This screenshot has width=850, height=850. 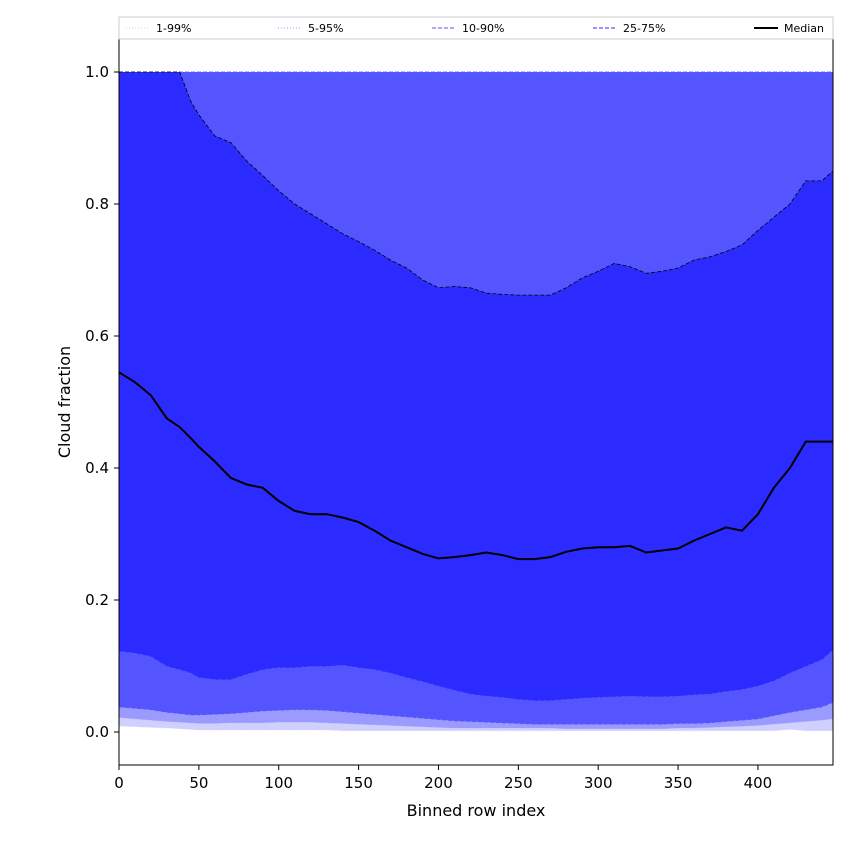 I want to click on y-tick-label: 0.4, so click(x=97, y=468).